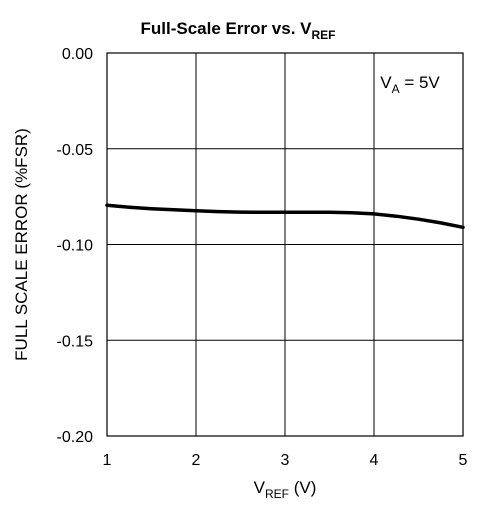  Describe the element at coordinates (75, 150) in the screenshot. I see `y-tick-label: -0.05` at that location.